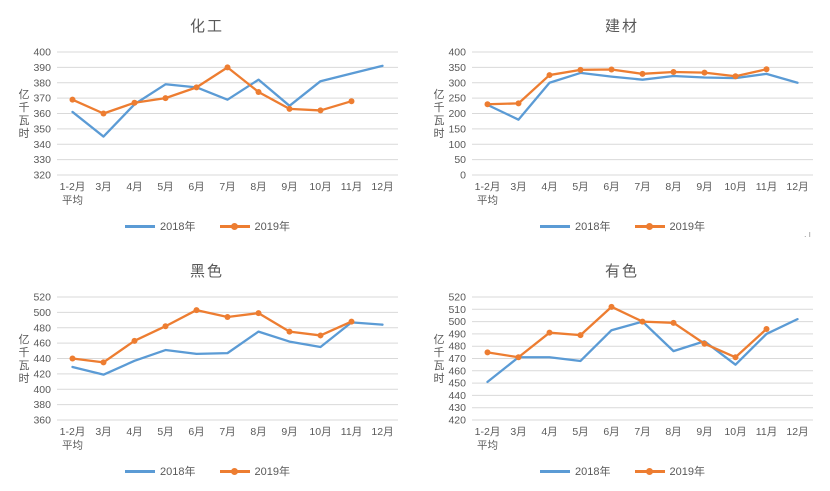  Describe the element at coordinates (797, 432) in the screenshot. I see `x-tick-label: 12月` at that location.